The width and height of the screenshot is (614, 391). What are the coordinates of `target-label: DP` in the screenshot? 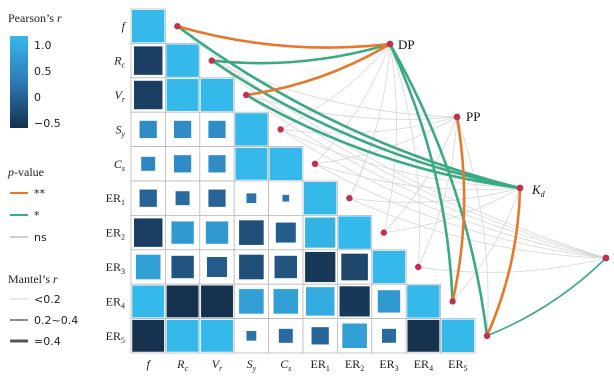 It's located at (406, 44).